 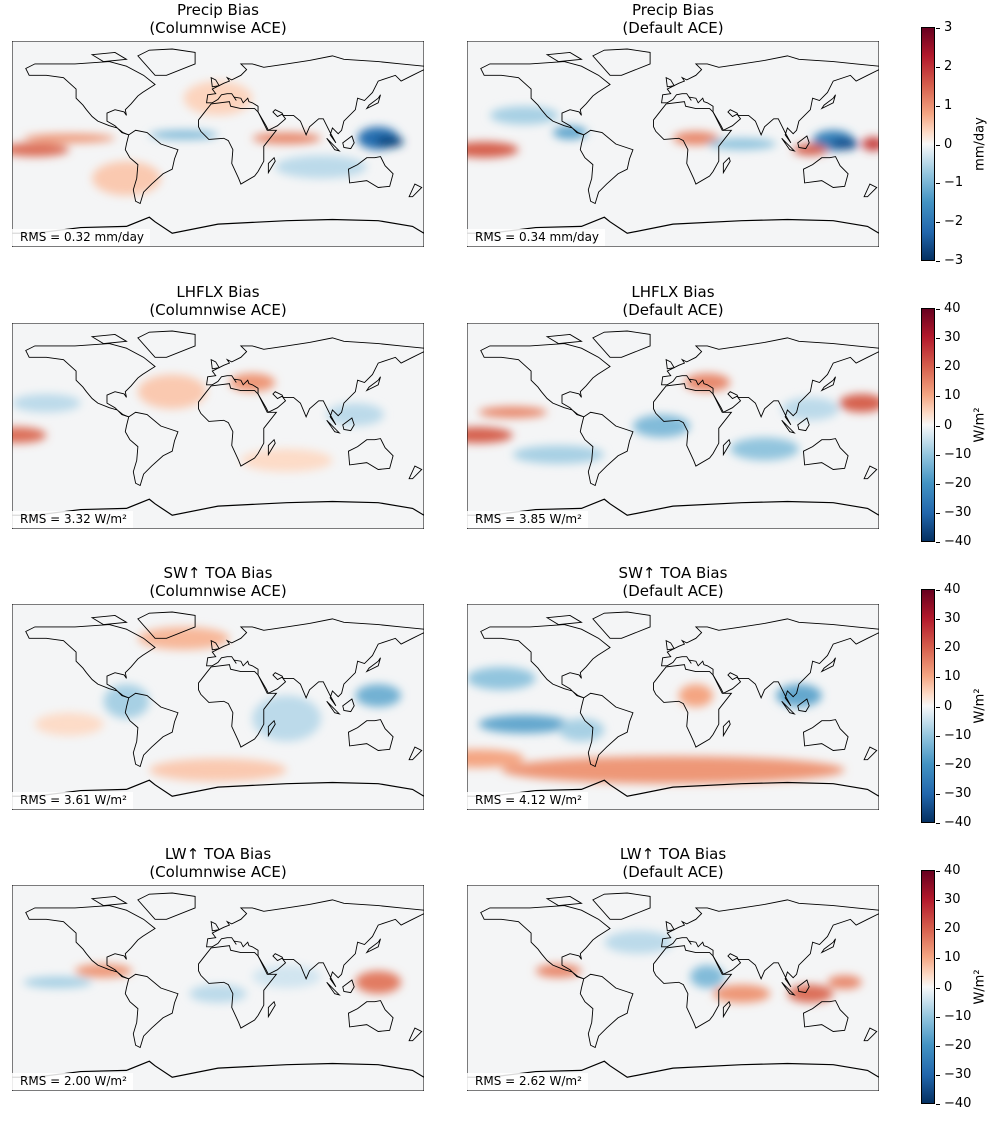 What do you see at coordinates (218, 10) in the screenshot?
I see `panel-title-line: Precip Bias` at bounding box center [218, 10].